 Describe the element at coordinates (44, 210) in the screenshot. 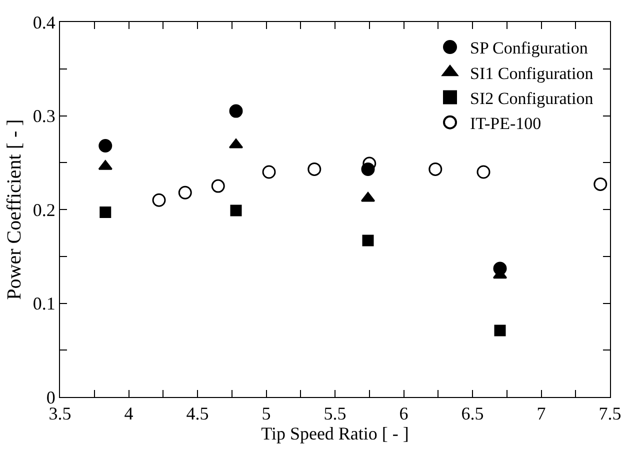

I see `y-tick-label: 0.2` at that location.